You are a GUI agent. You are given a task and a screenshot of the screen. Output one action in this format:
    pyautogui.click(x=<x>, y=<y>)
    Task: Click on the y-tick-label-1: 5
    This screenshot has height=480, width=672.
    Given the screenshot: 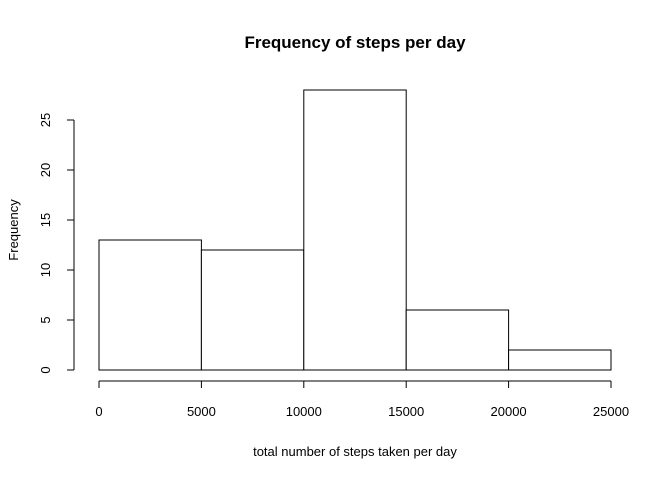 What is the action you would take?
    pyautogui.click(x=45, y=319)
    